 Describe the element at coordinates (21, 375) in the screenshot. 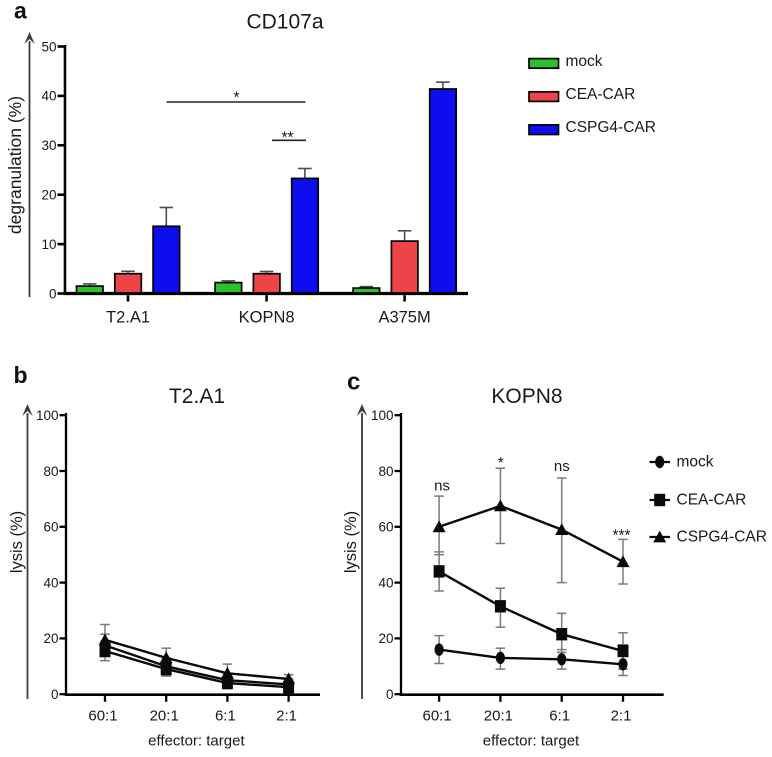

I see `svg-text: b` at that location.